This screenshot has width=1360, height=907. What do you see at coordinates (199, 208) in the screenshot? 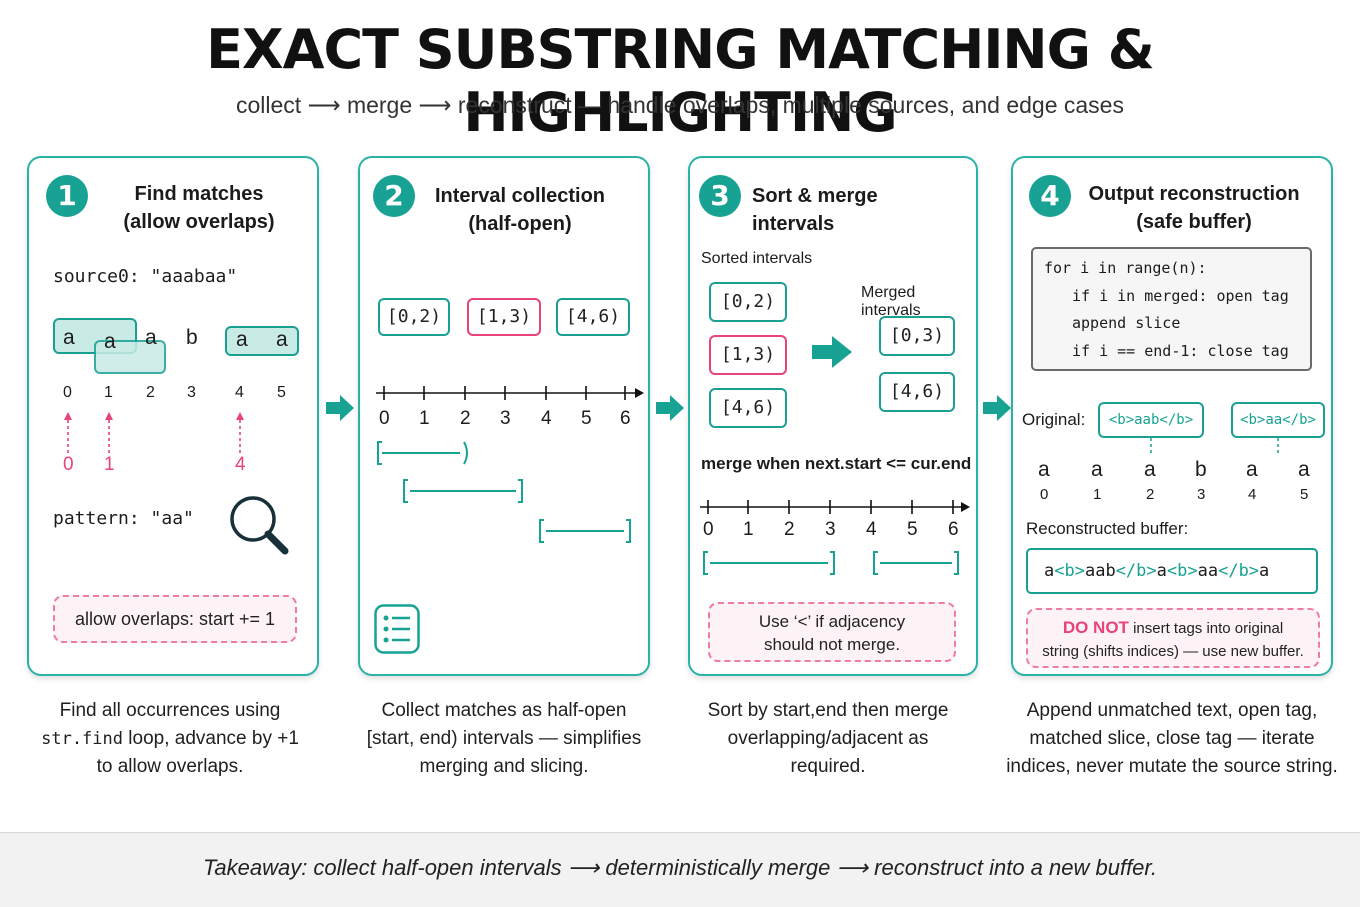
I see `panel-title: Find matches (allow overlaps)` at bounding box center [199, 208].